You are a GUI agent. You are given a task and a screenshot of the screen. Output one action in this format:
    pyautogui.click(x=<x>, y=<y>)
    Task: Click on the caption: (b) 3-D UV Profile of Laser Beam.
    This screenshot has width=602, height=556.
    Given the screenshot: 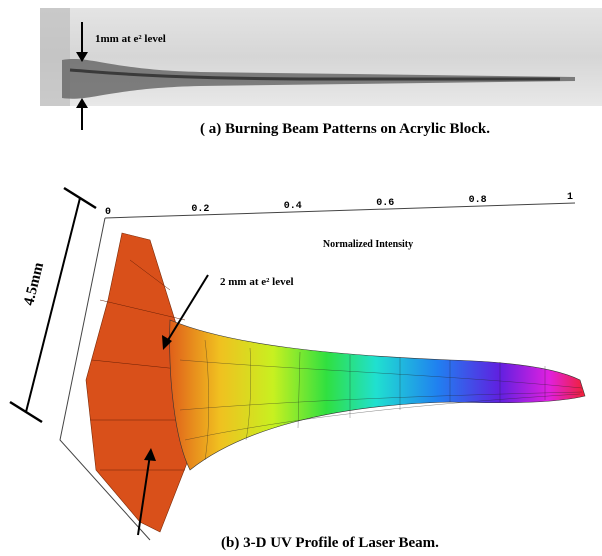 What is the action you would take?
    pyautogui.click(x=330, y=543)
    